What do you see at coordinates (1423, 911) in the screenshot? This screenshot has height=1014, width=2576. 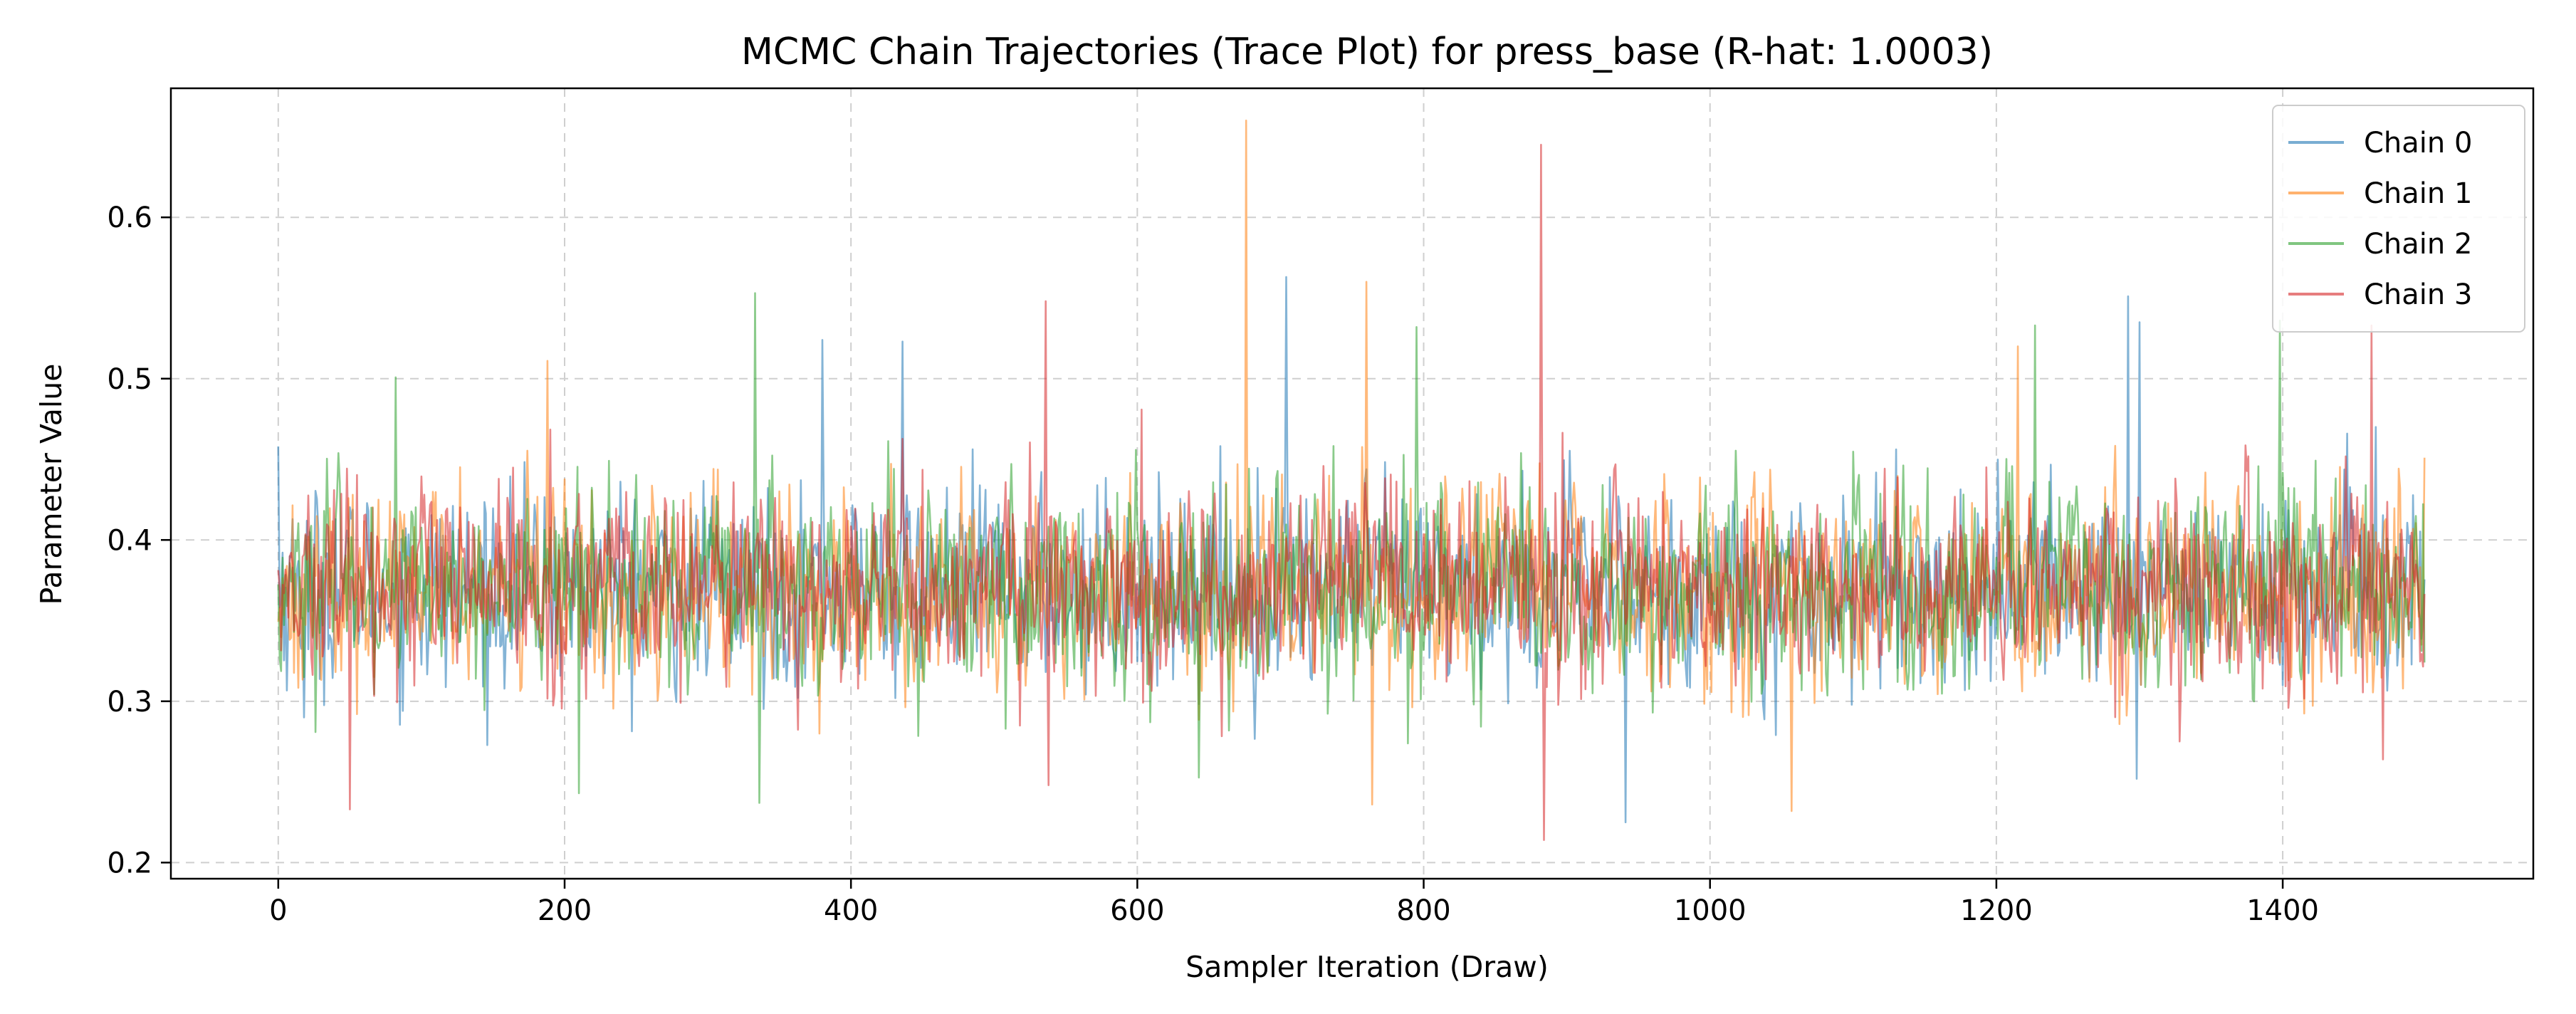 I see `x-tick-label: 800` at bounding box center [1423, 911].